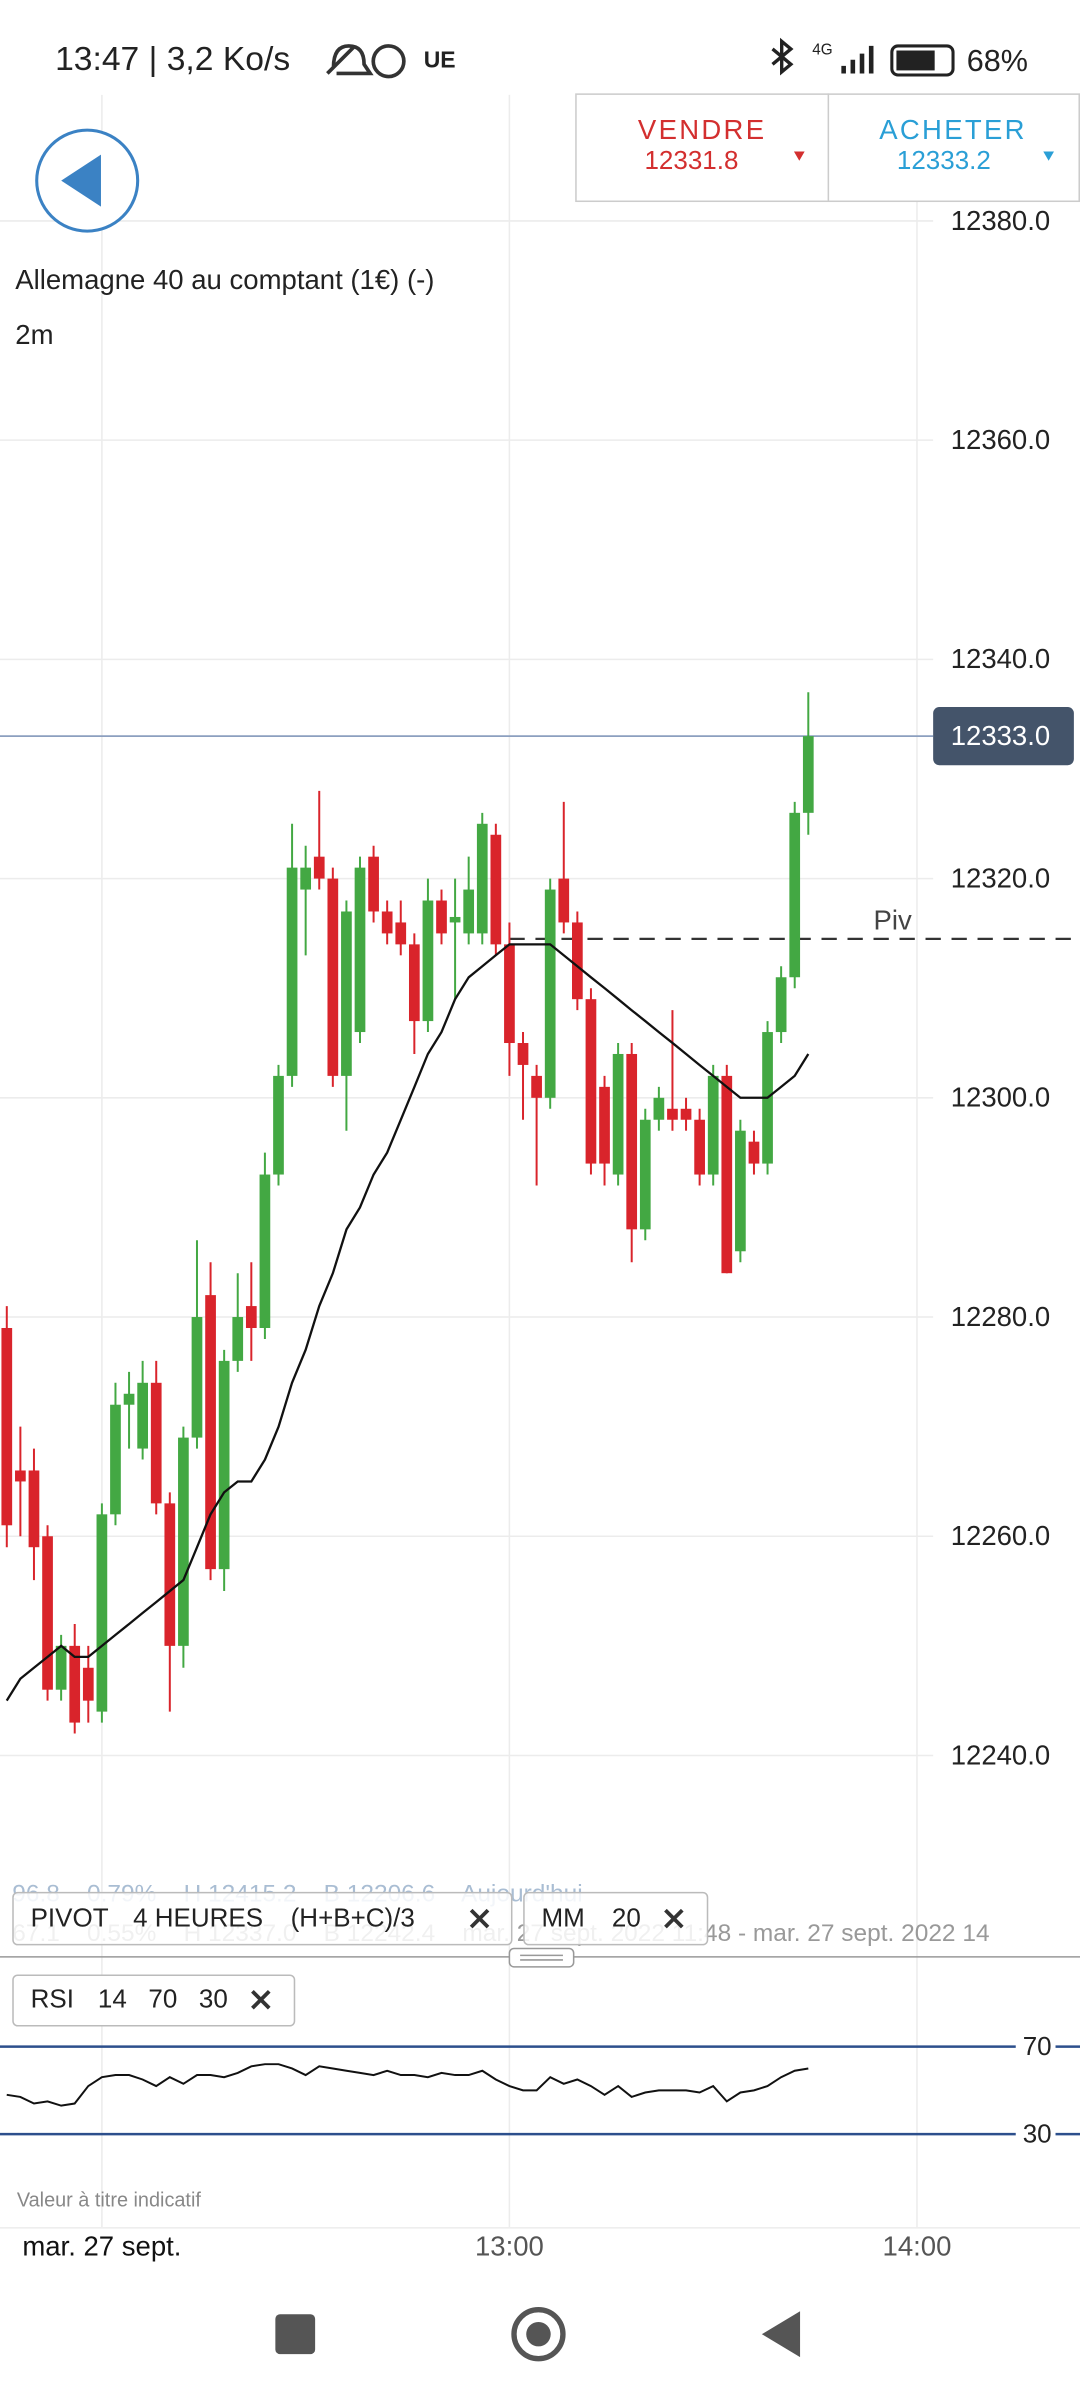 The image size is (1080, 2400). I want to click on buy-arrow, so click(1048, 156).